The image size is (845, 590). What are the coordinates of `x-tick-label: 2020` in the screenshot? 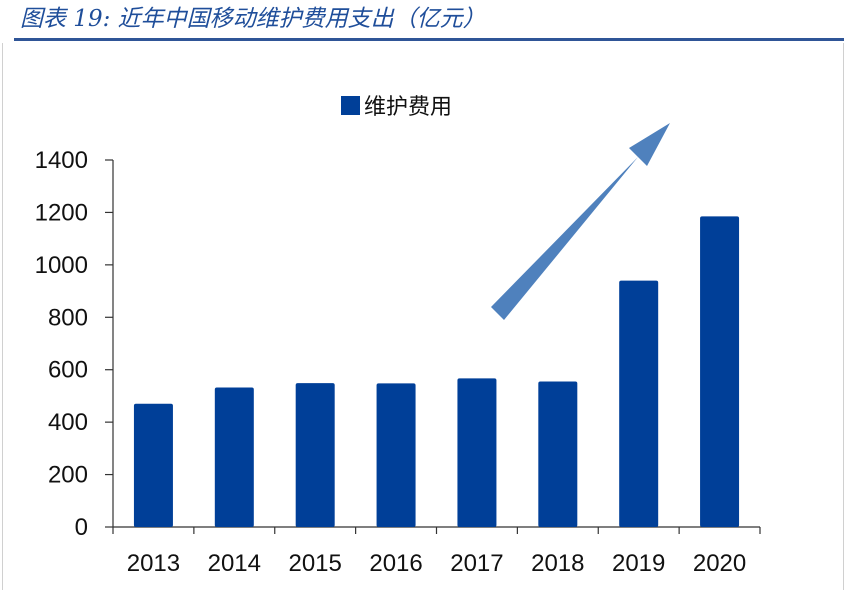 It's located at (719, 563).